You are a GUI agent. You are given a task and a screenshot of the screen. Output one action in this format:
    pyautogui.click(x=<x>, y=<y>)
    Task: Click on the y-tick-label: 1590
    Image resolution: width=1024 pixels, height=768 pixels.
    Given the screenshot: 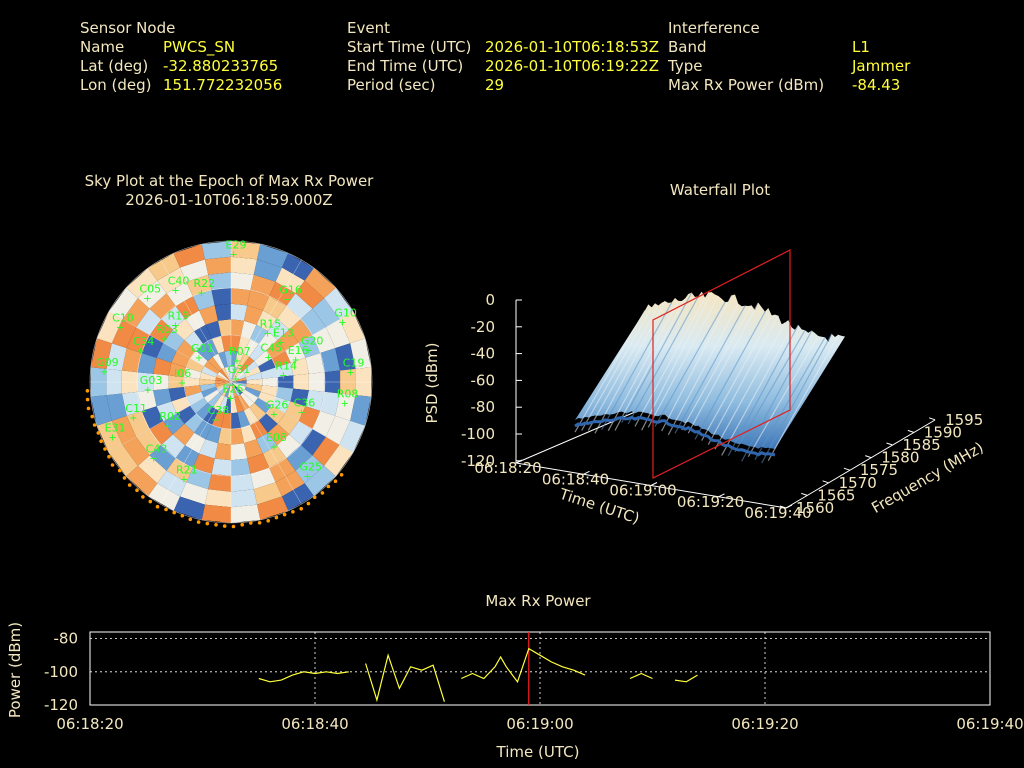 What is the action you would take?
    pyautogui.click(x=943, y=432)
    